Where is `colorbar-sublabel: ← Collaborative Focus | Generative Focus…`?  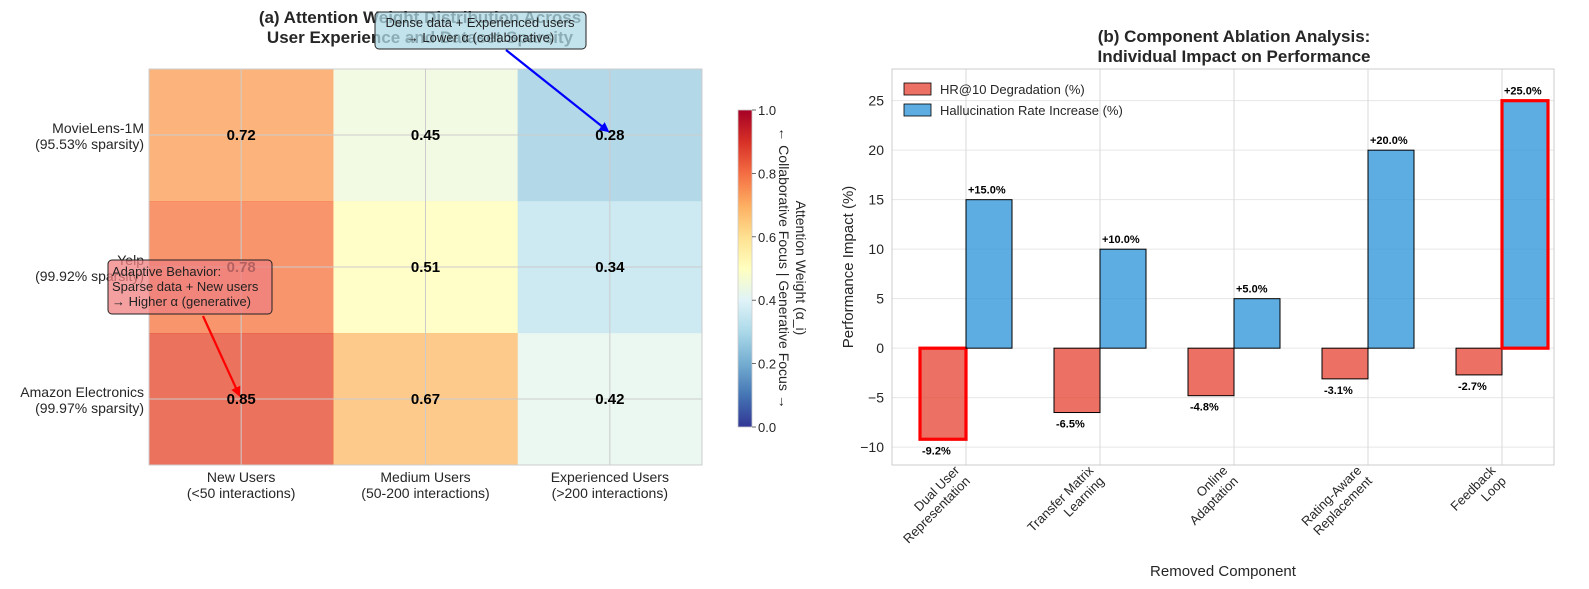 colorbar-sublabel: ← Collaborative Focus | Generative Focus… is located at coordinates (784, 267).